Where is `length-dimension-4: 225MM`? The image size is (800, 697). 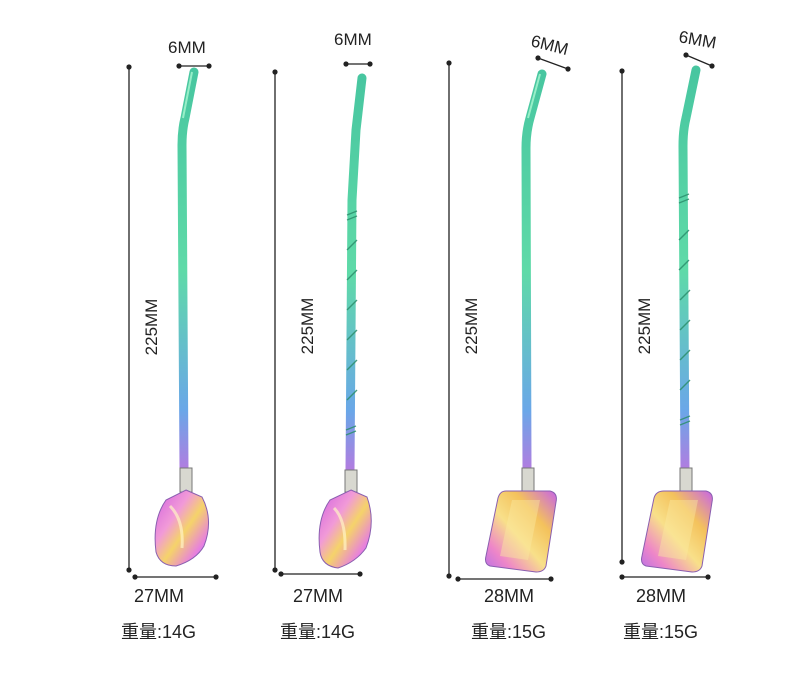 length-dimension-4: 225MM is located at coordinates (636, 316).